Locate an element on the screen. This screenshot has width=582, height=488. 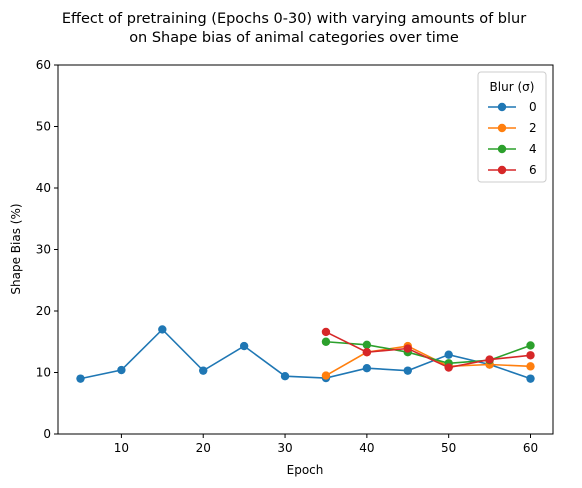
y-tick-label: 50 is located at coordinates (43, 127).